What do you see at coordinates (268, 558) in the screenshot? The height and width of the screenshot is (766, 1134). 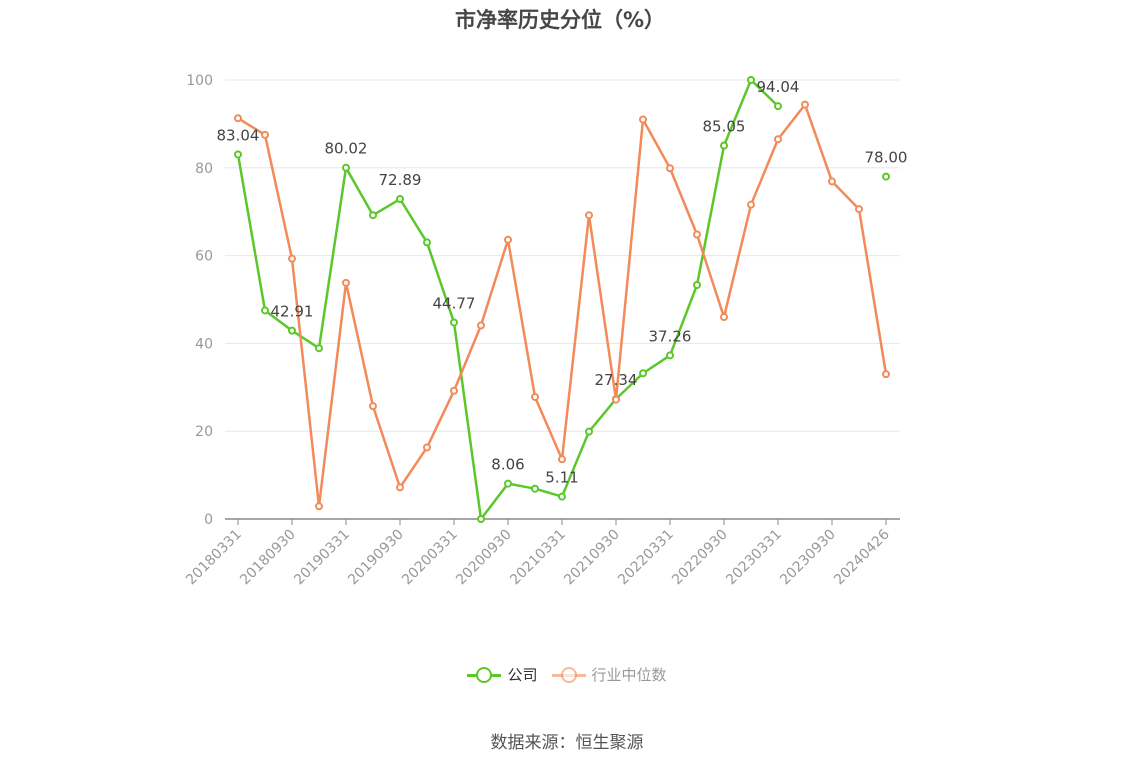 I see `x-tick-label: 20180930` at bounding box center [268, 558].